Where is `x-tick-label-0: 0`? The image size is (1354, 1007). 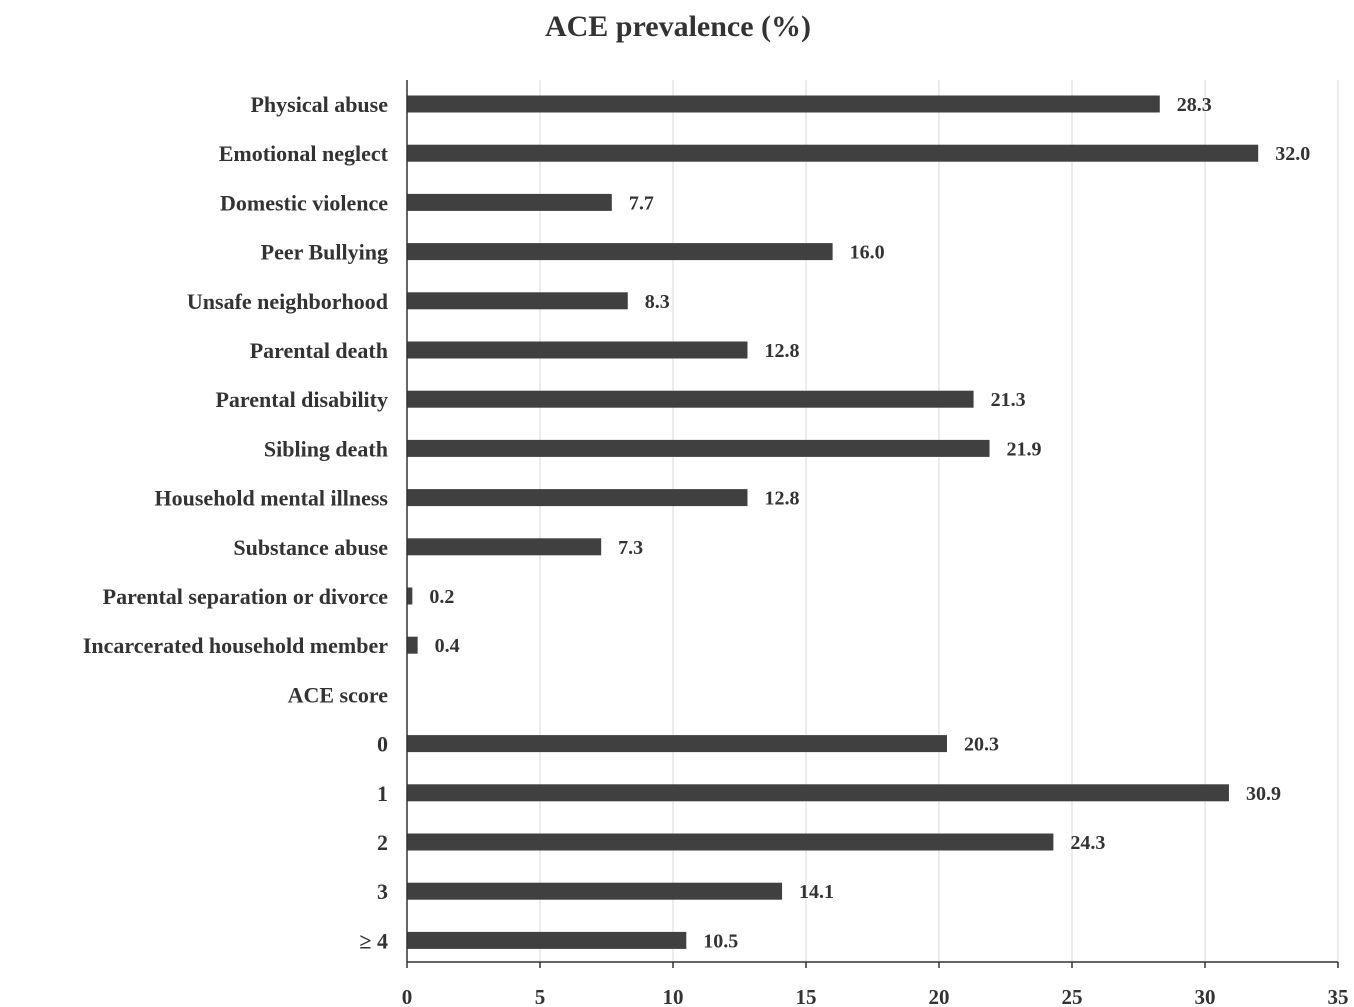 x-tick-label-0: 0 is located at coordinates (407, 996).